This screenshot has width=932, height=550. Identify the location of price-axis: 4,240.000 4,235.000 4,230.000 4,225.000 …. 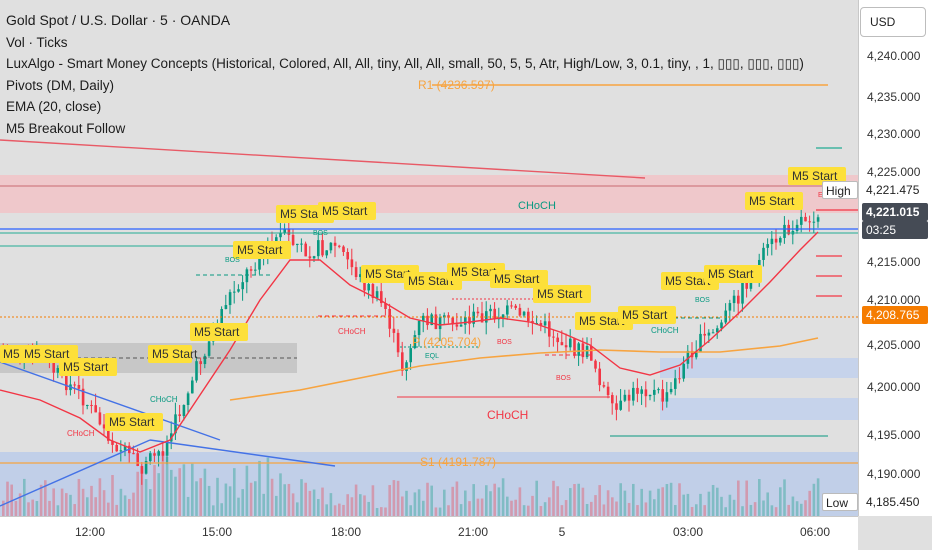
(895, 258).